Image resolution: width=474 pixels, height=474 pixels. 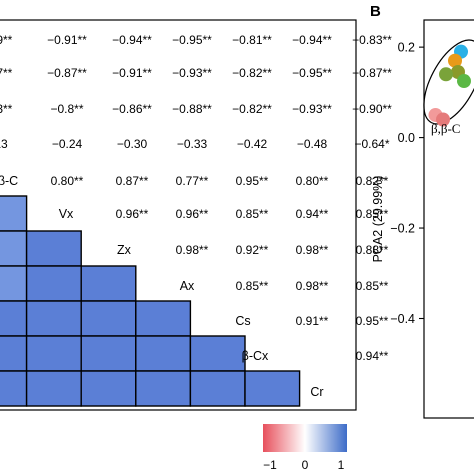 What do you see at coordinates (252, 250) in the screenshot?
I see `correlation-value: 0.92**` at bounding box center [252, 250].